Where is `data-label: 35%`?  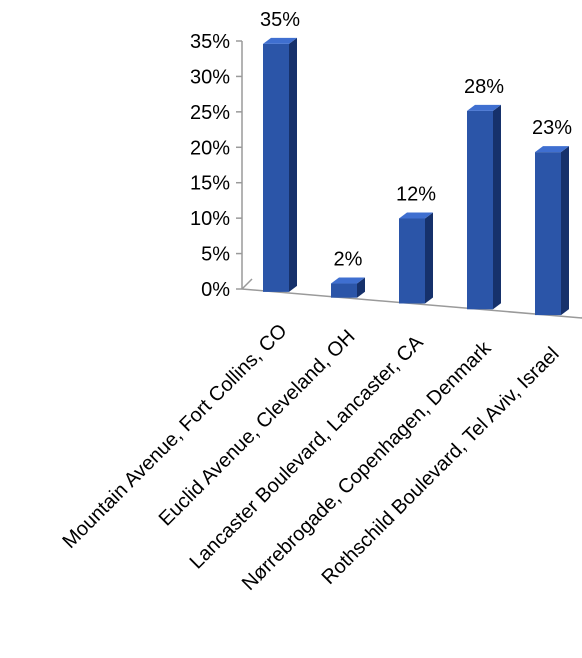
data-label: 35% is located at coordinates (280, 20).